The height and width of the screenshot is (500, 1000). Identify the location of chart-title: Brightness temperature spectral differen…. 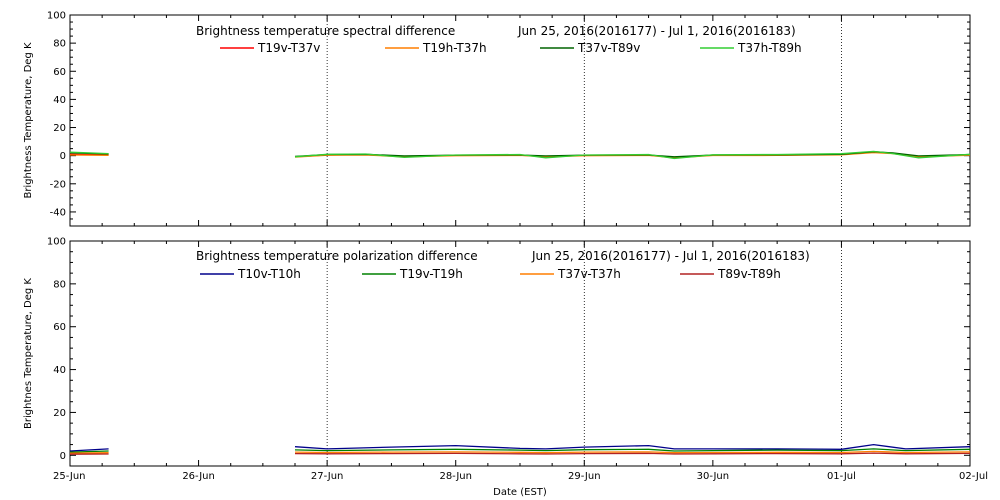
(325, 31).